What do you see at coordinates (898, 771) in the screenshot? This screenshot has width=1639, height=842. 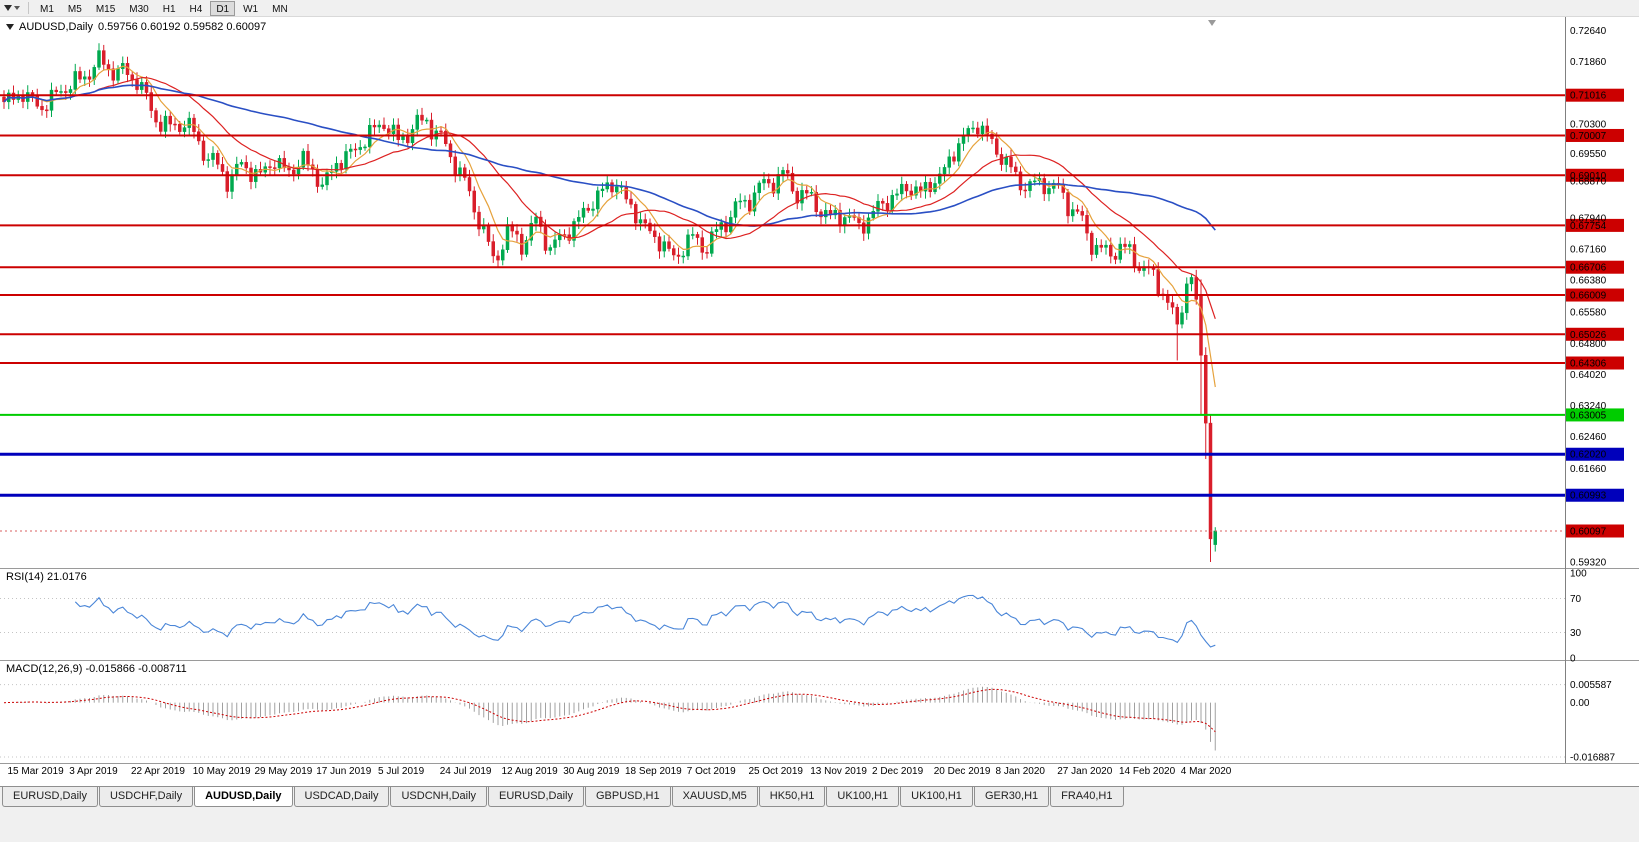 I see `date-label: 2 Dec 2019` at bounding box center [898, 771].